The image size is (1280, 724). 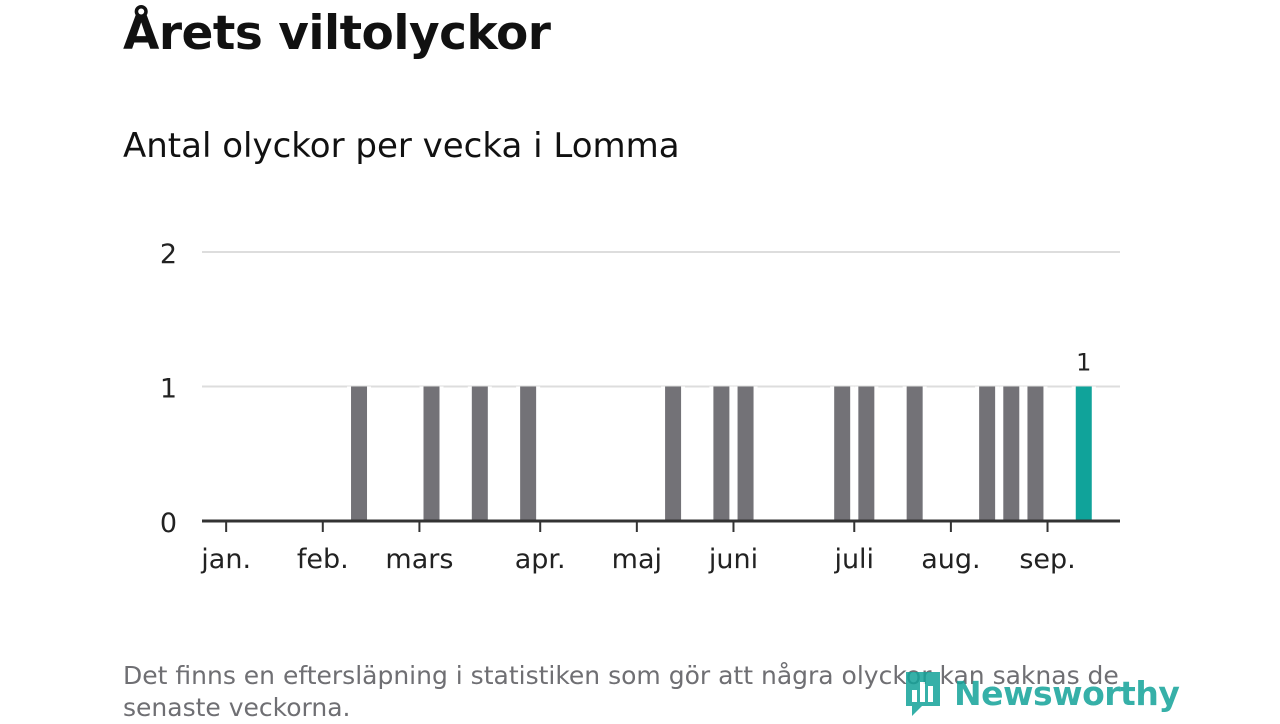 What do you see at coordinates (950, 559) in the screenshot?
I see `x-tick-label-aug.: aug.` at bounding box center [950, 559].